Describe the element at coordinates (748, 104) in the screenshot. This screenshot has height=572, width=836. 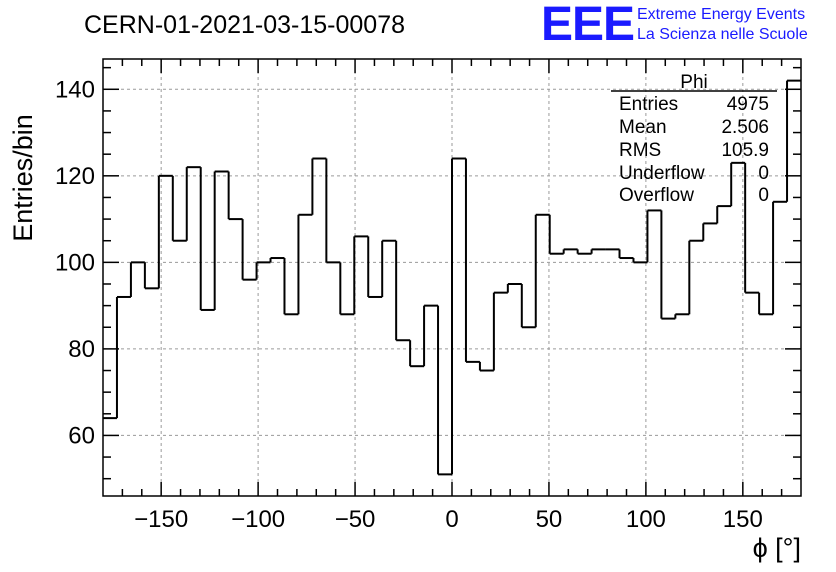
I see `stats-entries-value: 4975` at that location.